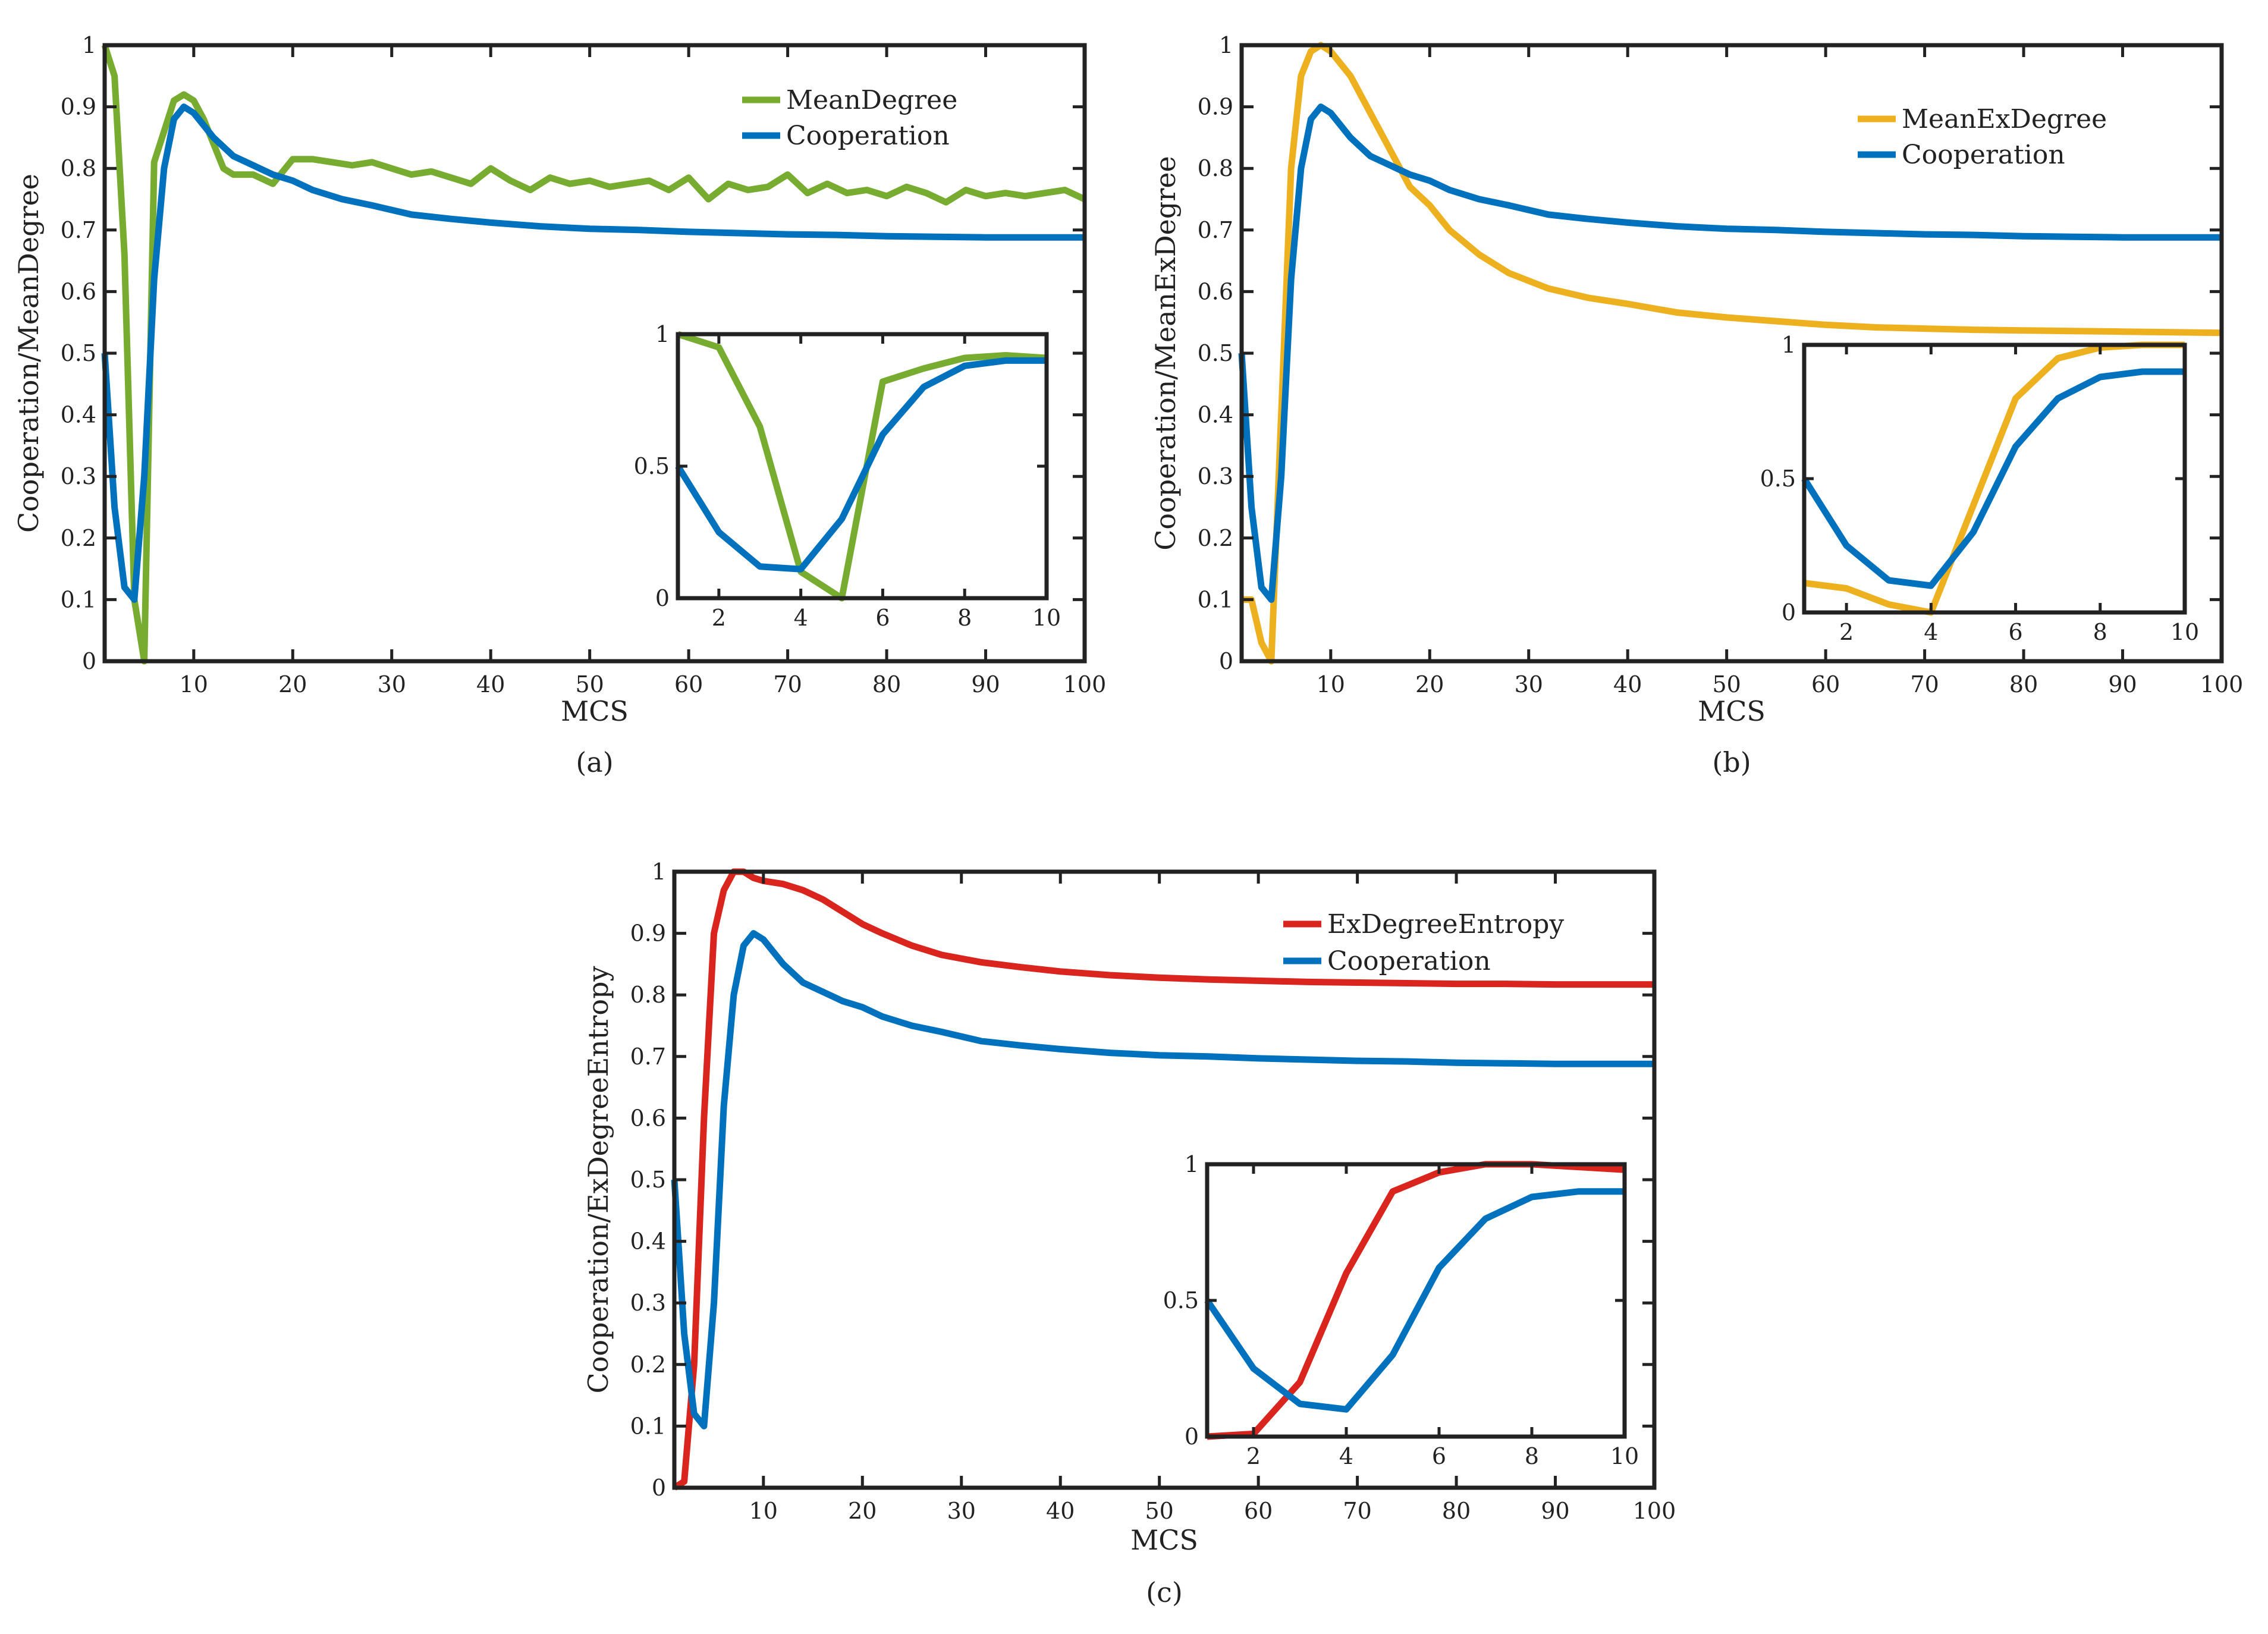  Describe the element at coordinates (1165, 353) in the screenshot. I see `y-axis-label: Cooperation/MeanExDegree` at that location.